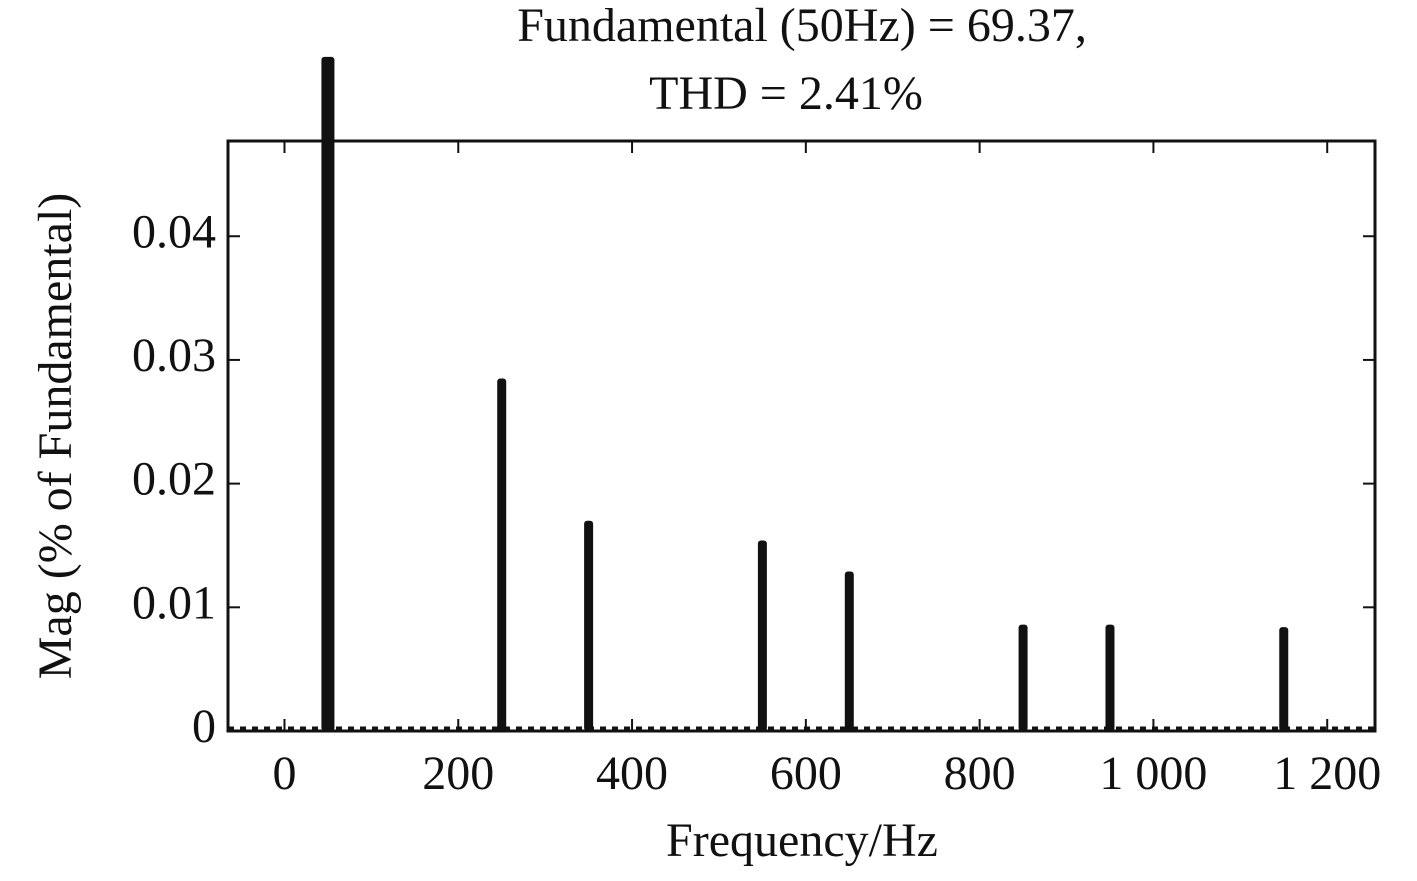 This screenshot has height=881, width=1417. I want to click on x-axis-label: Frequency/Hz, so click(802, 840).